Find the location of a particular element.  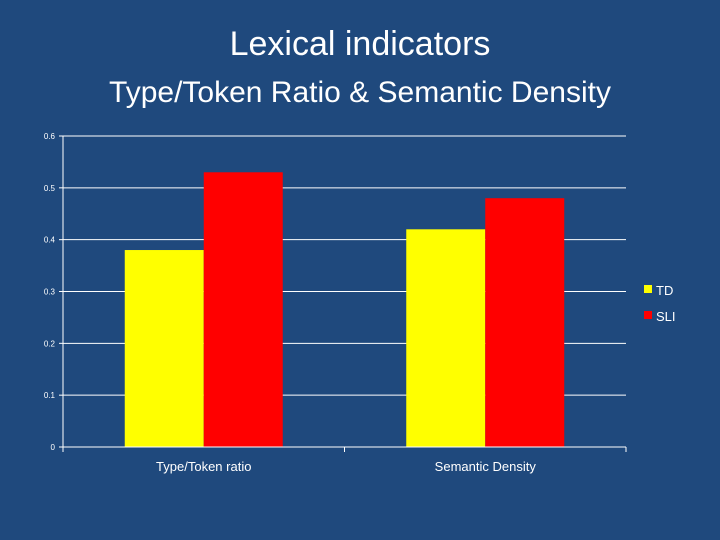

x-category-label: Type/Token ratio is located at coordinates (203, 466).